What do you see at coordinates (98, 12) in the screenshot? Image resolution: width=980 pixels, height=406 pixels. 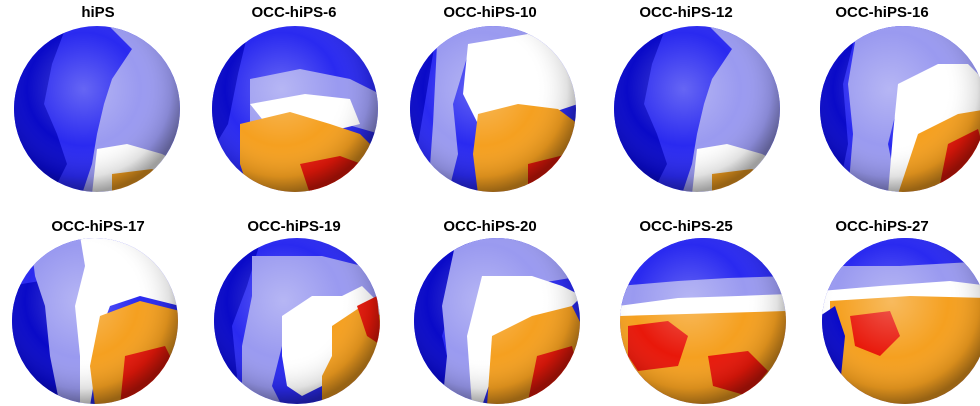 I see `panel-label: hiPS` at bounding box center [98, 12].